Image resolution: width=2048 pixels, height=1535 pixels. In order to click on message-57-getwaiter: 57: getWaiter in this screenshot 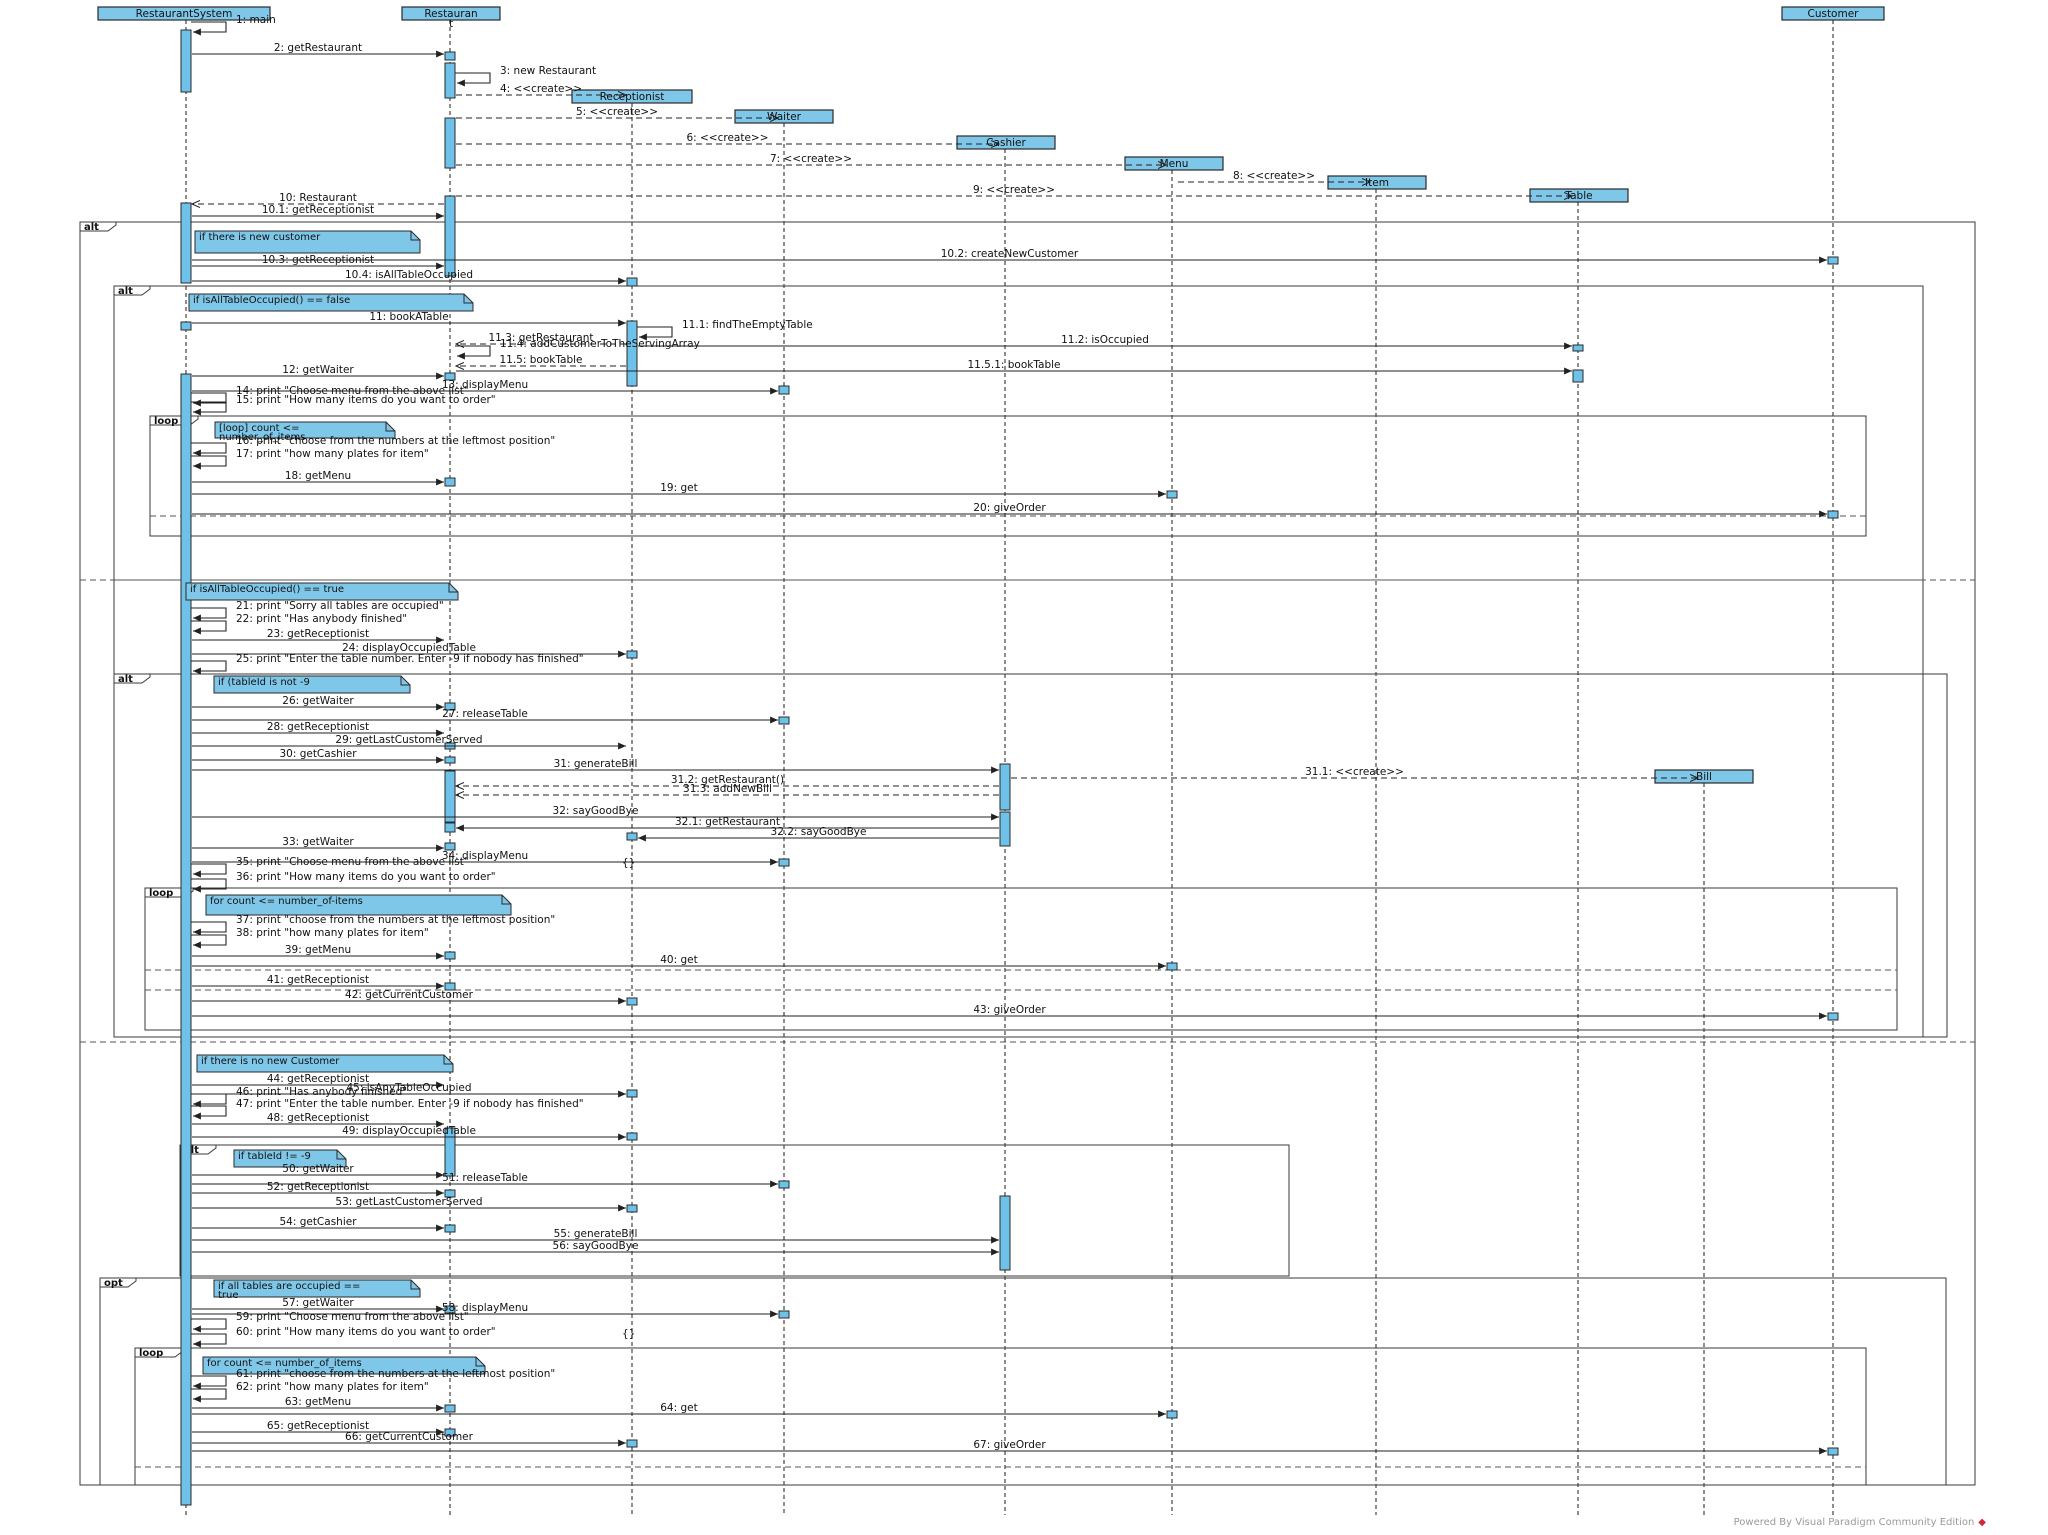, I will do `click(318, 1305)`.